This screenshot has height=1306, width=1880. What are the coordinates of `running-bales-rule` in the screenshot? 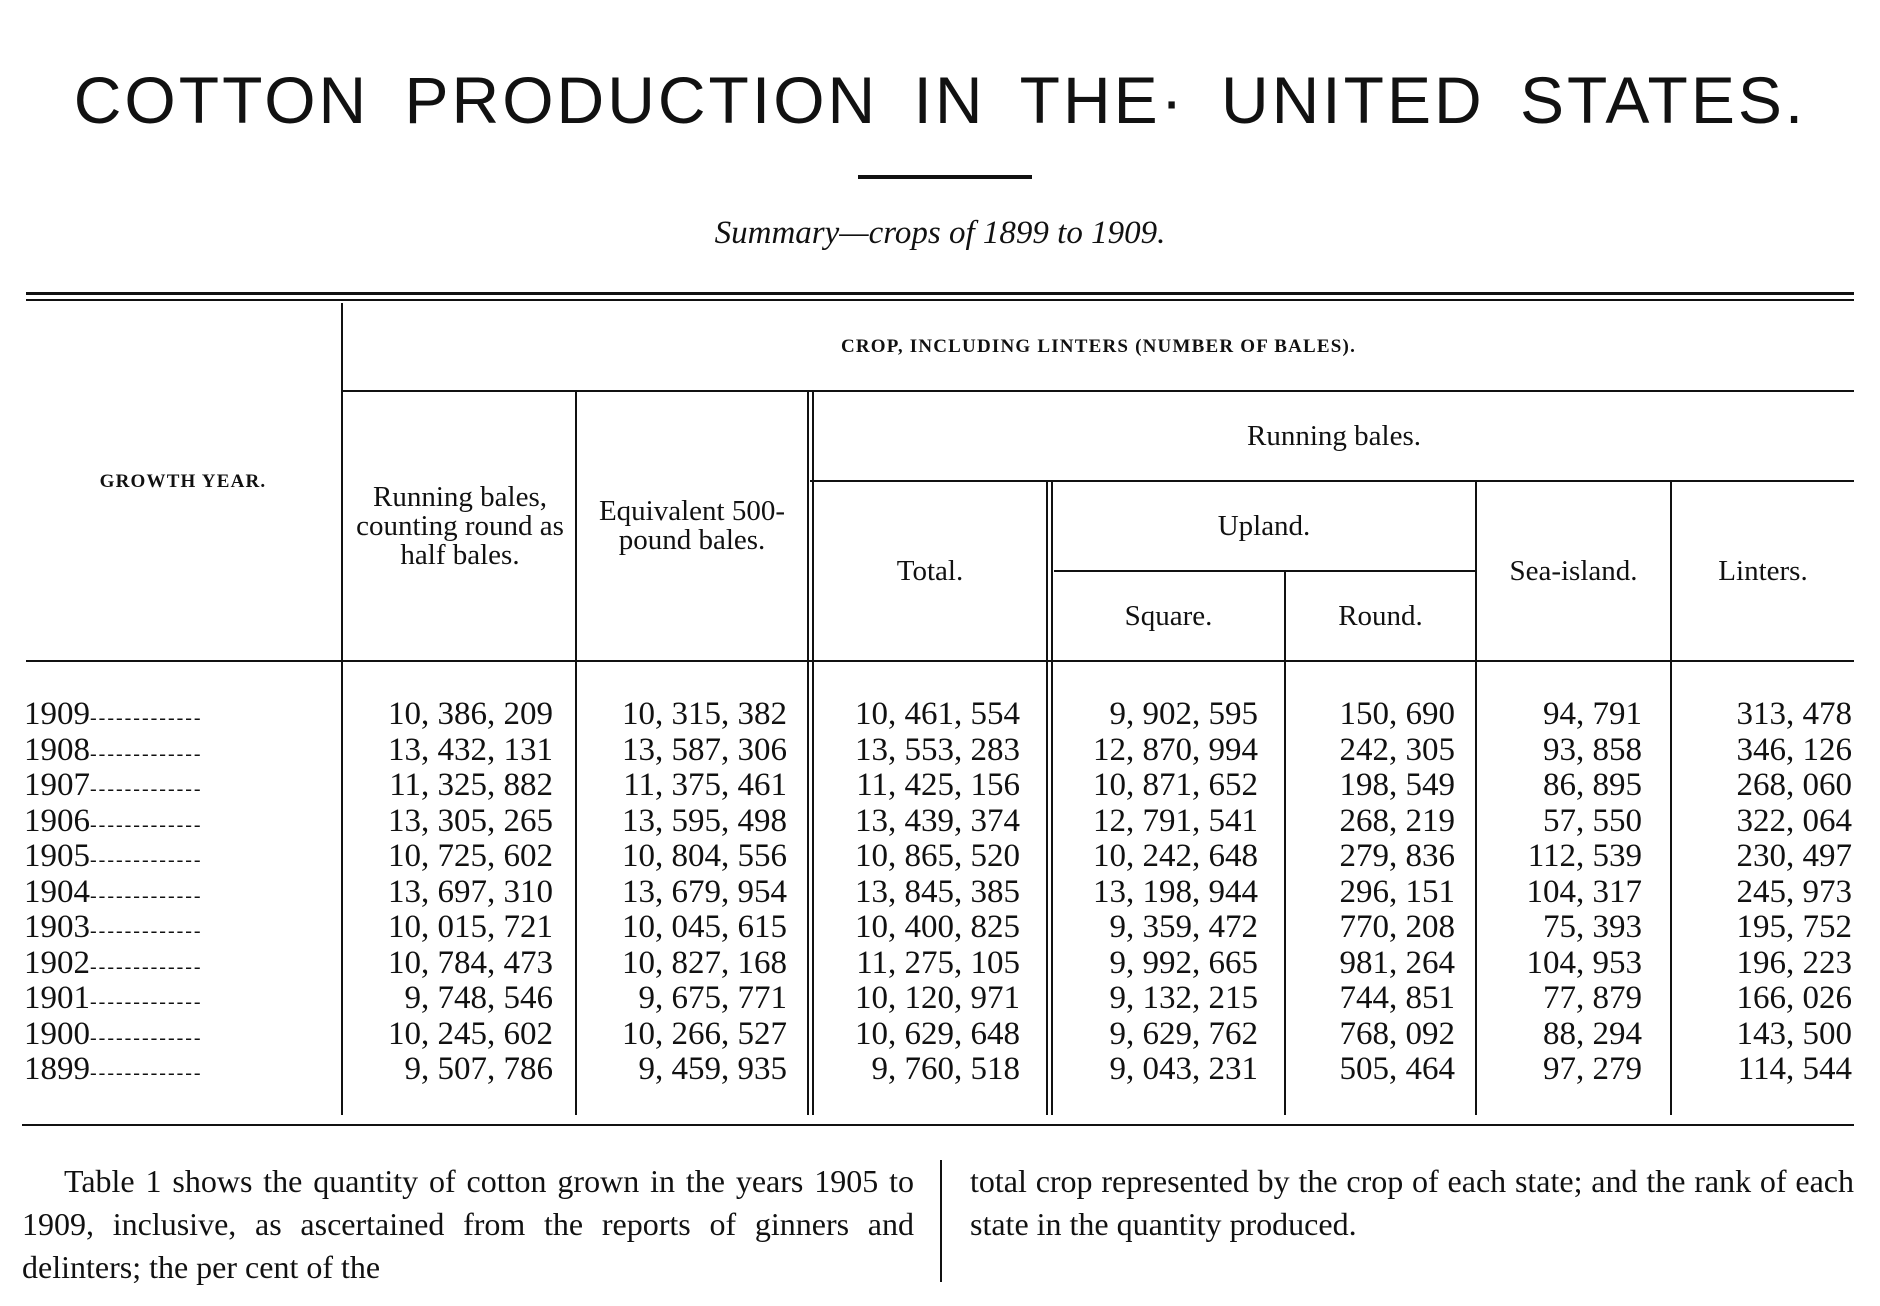 It's located at (1332, 481).